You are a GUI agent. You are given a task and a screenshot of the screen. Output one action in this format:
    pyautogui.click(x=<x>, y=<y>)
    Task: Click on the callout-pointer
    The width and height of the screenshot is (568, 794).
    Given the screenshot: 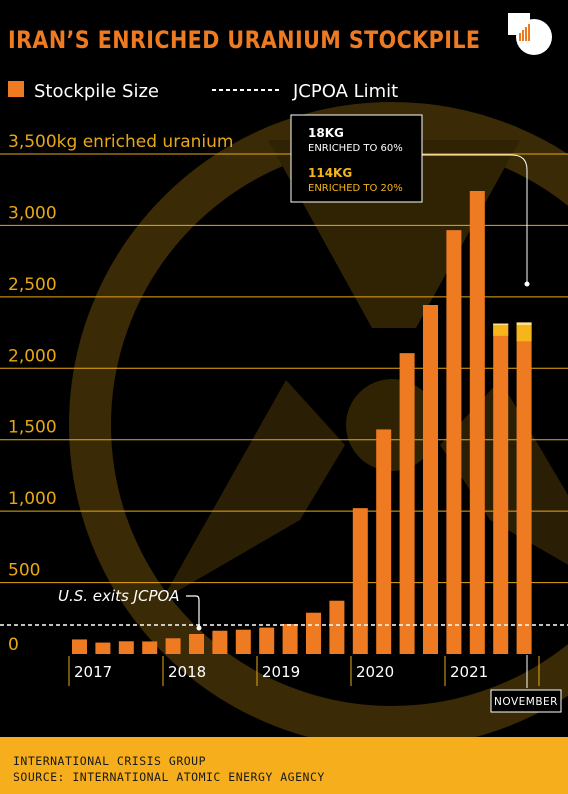 What is the action you would take?
    pyautogui.click(x=475, y=218)
    